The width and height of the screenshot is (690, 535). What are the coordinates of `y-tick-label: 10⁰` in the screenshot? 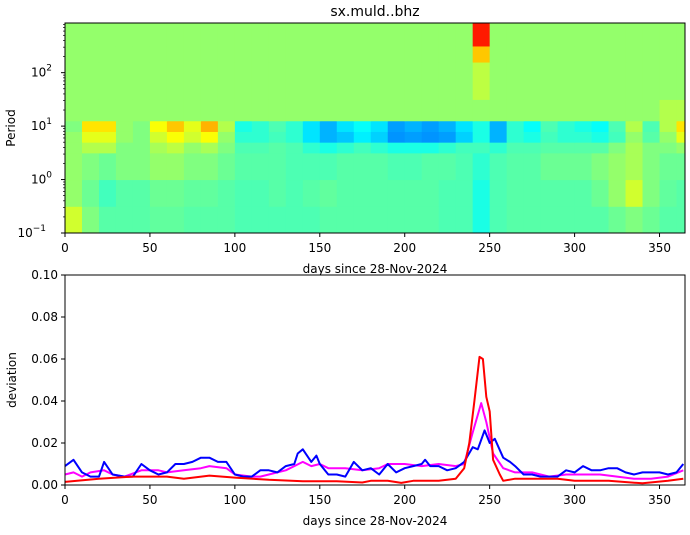 It's located at (41, 179).